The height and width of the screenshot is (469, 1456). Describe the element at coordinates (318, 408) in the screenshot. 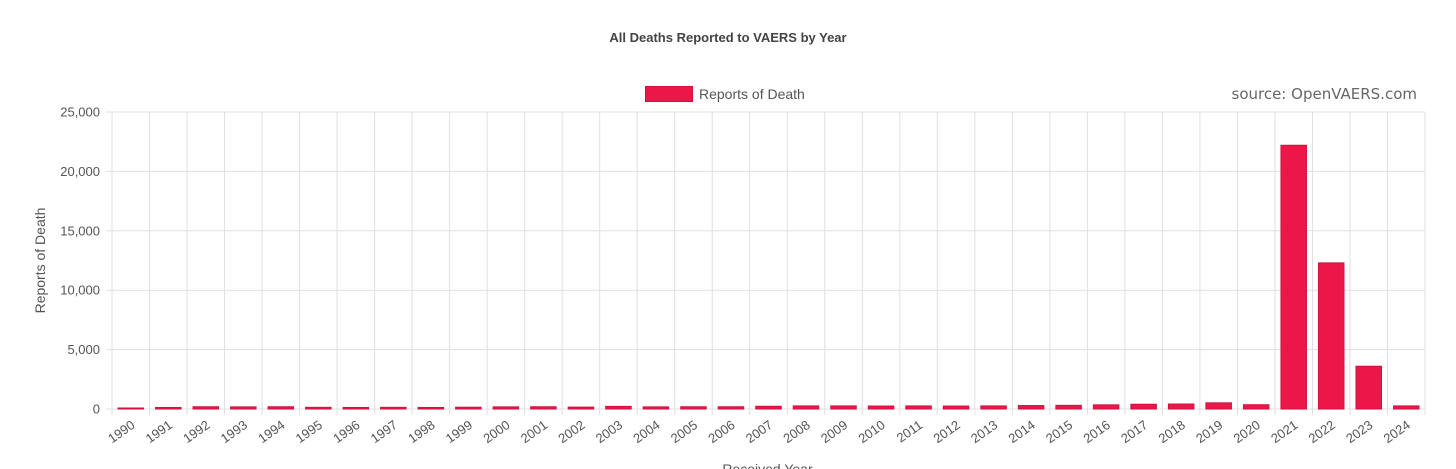

I see `bar-1995` at that location.